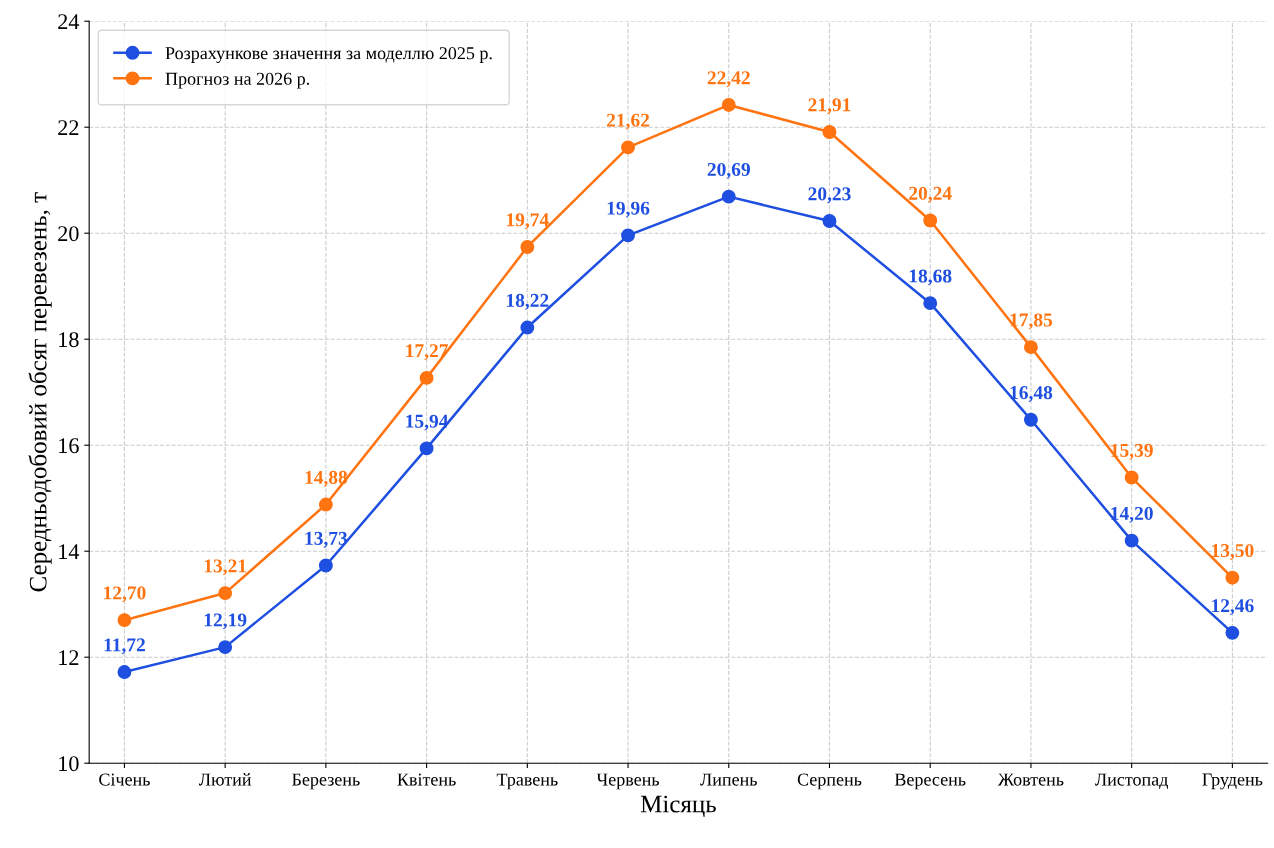 This screenshot has width=1274, height=848. I want to click on y-tick-label: 12, so click(69, 657).